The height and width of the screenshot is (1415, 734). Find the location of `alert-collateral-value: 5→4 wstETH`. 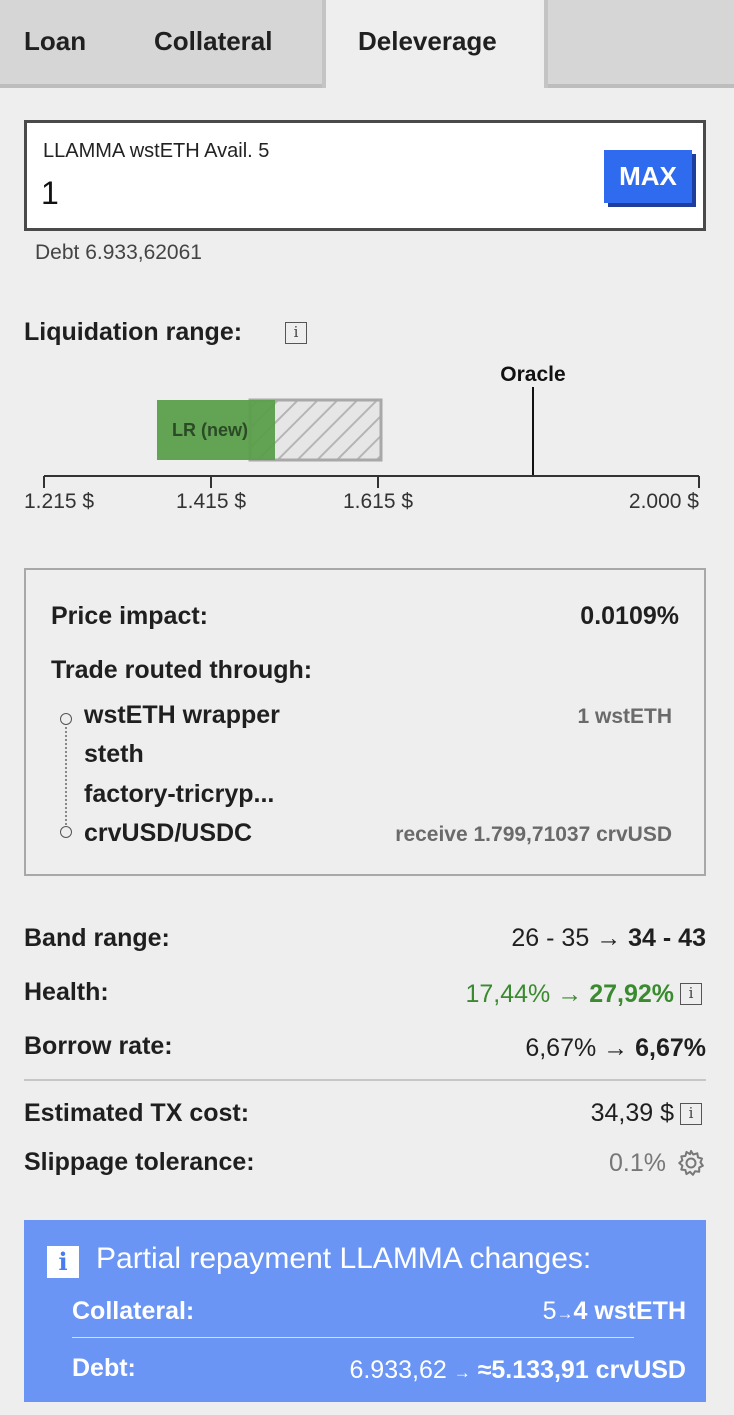

alert-collateral-value: 5→4 wstETH is located at coordinates (614, 1311).